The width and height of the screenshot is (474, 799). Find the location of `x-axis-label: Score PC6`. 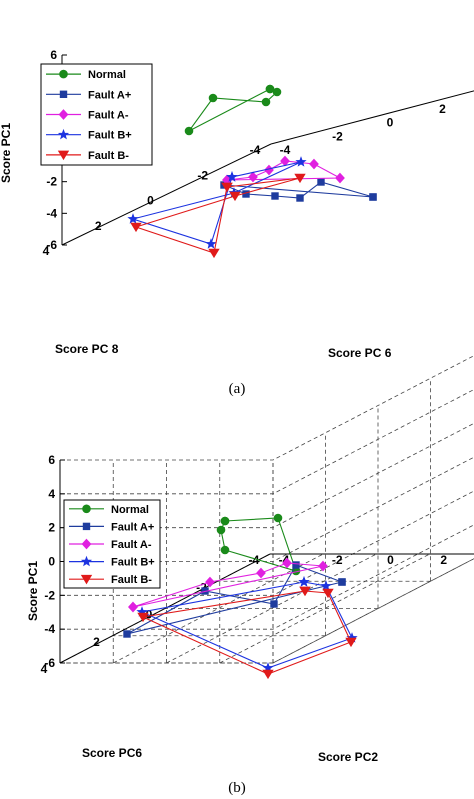

x-axis-label: Score PC6 is located at coordinates (112, 753).